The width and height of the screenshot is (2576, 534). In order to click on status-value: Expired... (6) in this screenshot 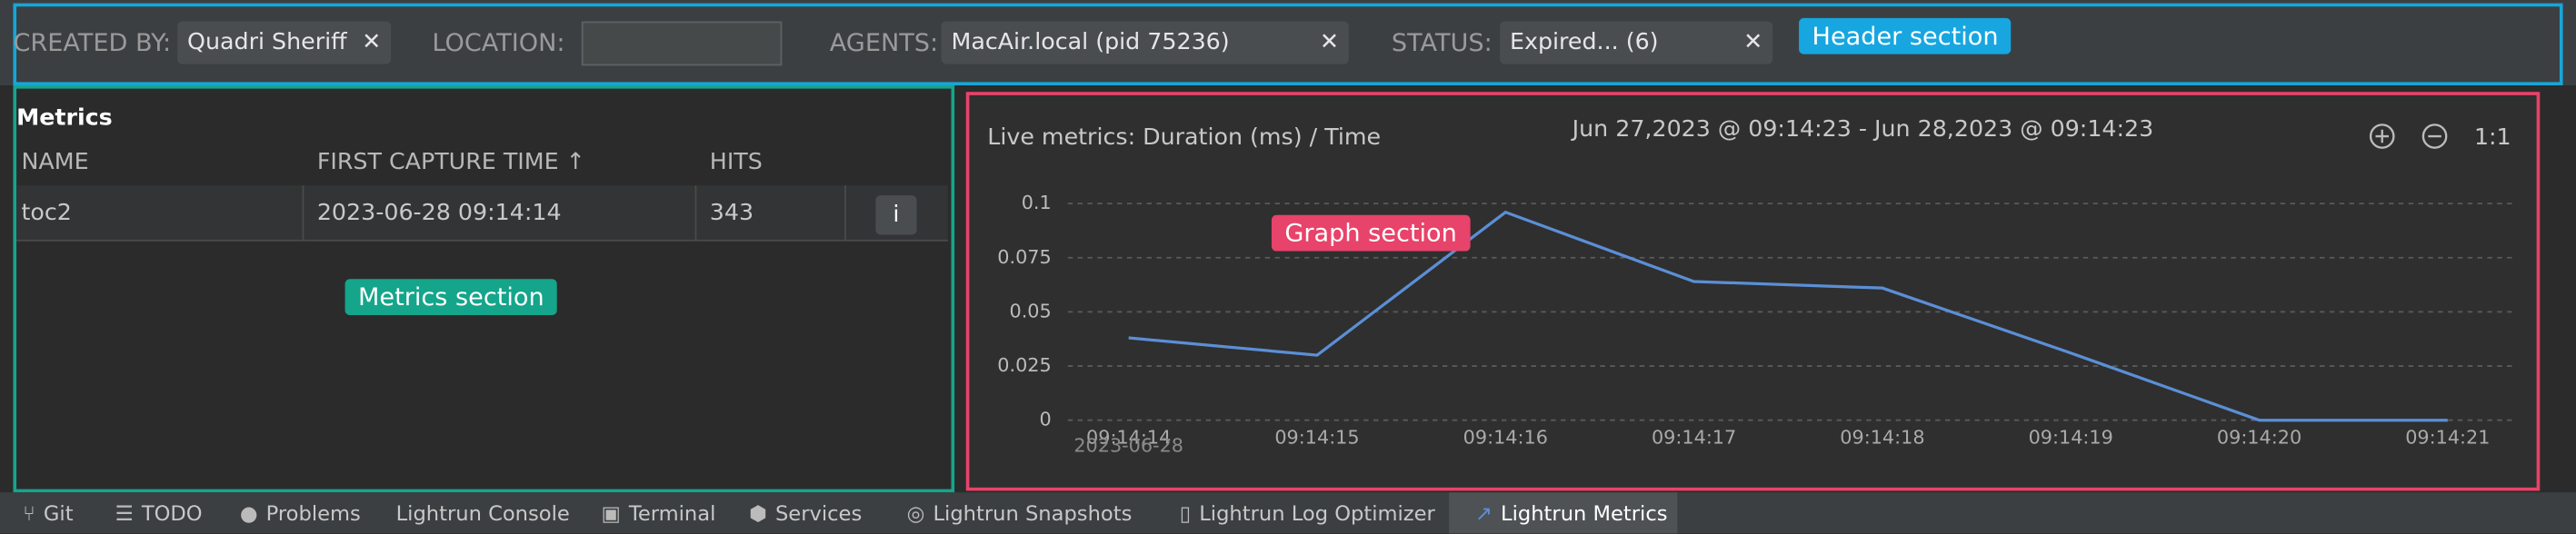, I will do `click(1584, 43)`.